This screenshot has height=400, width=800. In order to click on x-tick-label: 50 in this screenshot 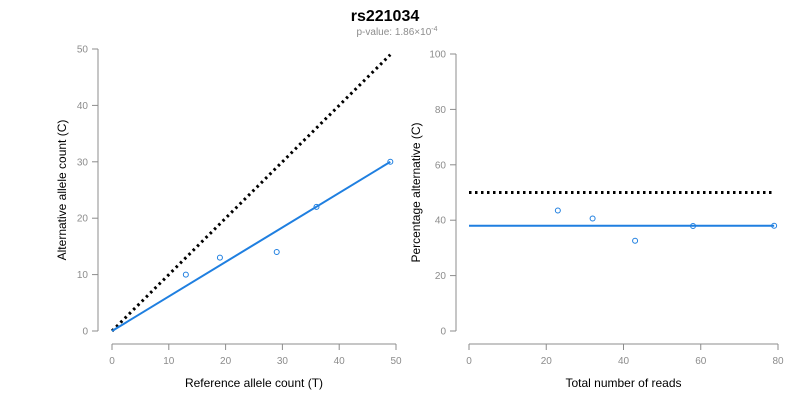, I will do `click(396, 361)`.